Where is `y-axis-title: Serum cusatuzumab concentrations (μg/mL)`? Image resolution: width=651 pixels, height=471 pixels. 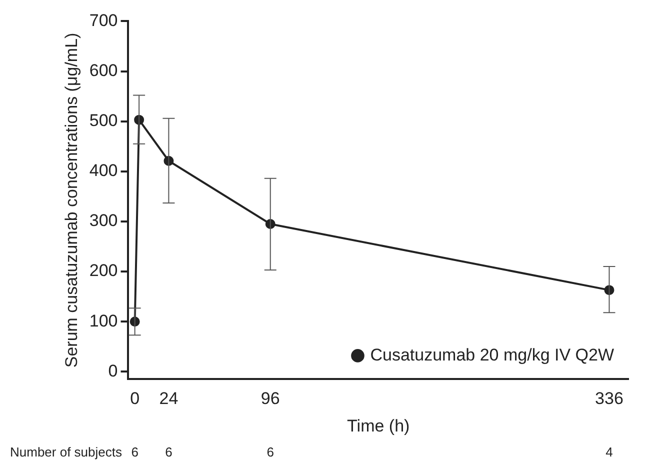 y-axis-title: Serum cusatuzumab concentrations (μg/mL) is located at coordinates (71, 200).